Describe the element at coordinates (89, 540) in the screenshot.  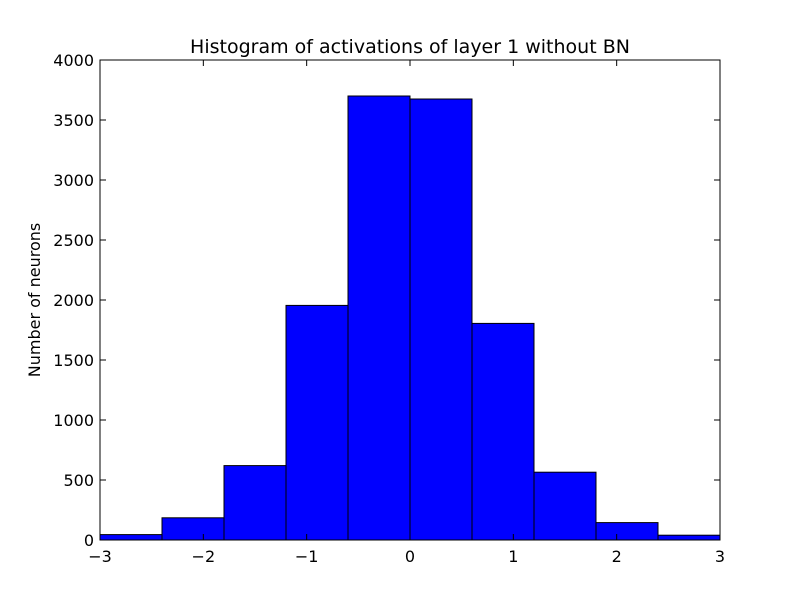
I see `y-tick-label: 0` at that location.